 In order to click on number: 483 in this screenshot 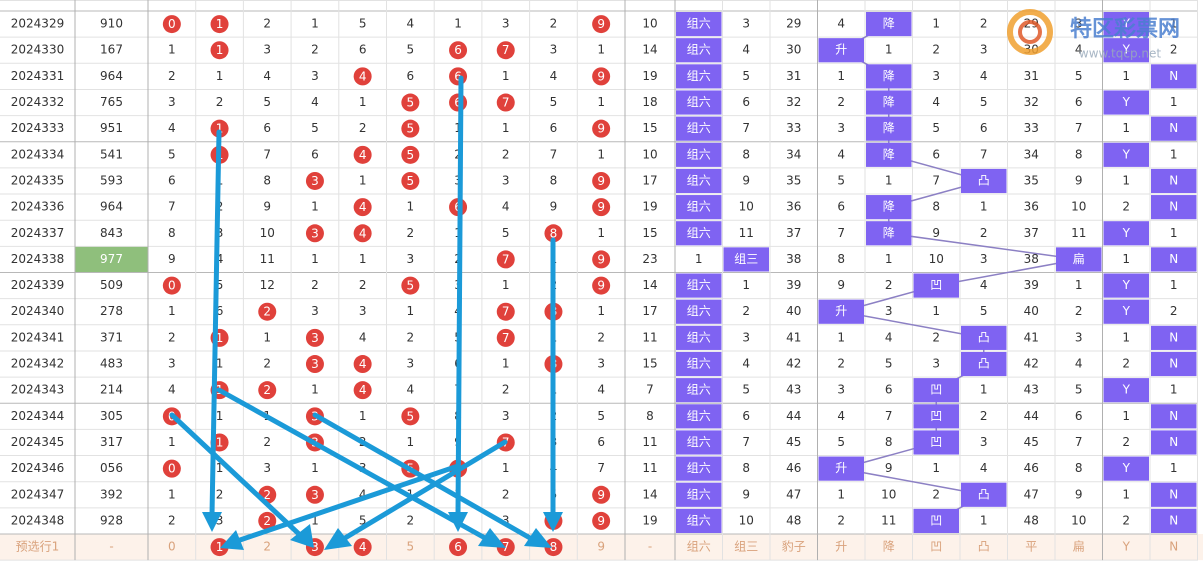, I will do `click(111, 364)`.